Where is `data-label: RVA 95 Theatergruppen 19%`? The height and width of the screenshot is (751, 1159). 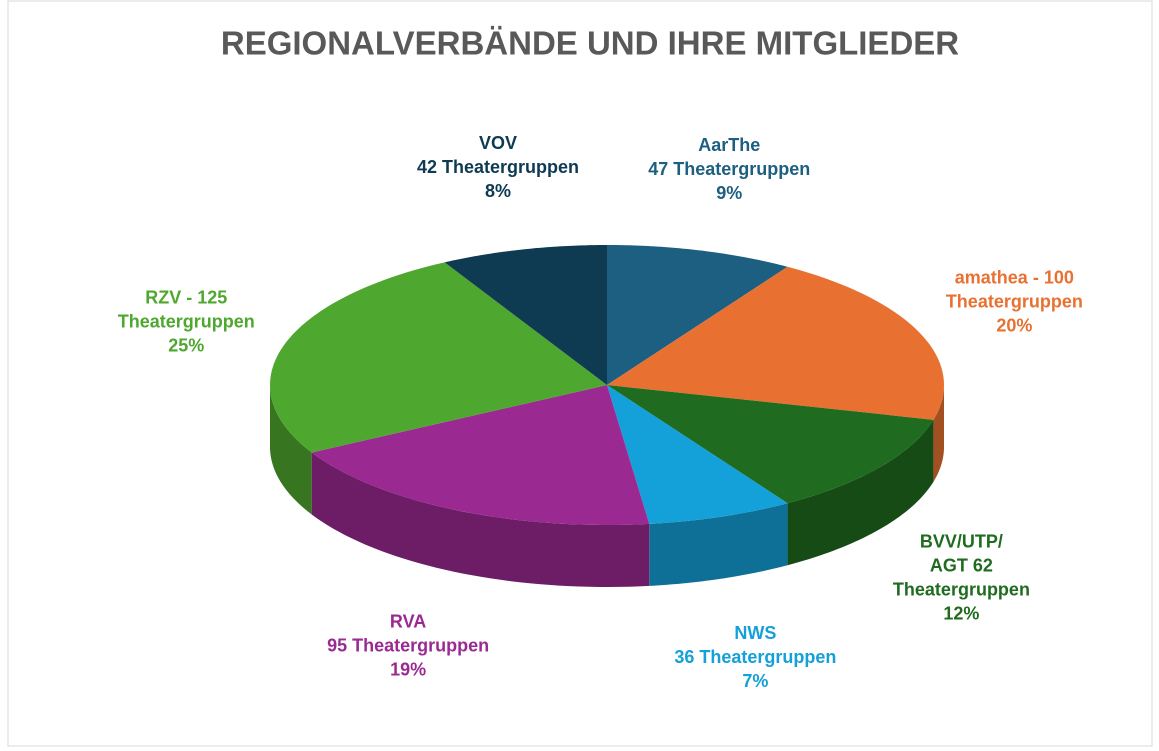
data-label: RVA 95 Theatergruppen 19% is located at coordinates (408, 645).